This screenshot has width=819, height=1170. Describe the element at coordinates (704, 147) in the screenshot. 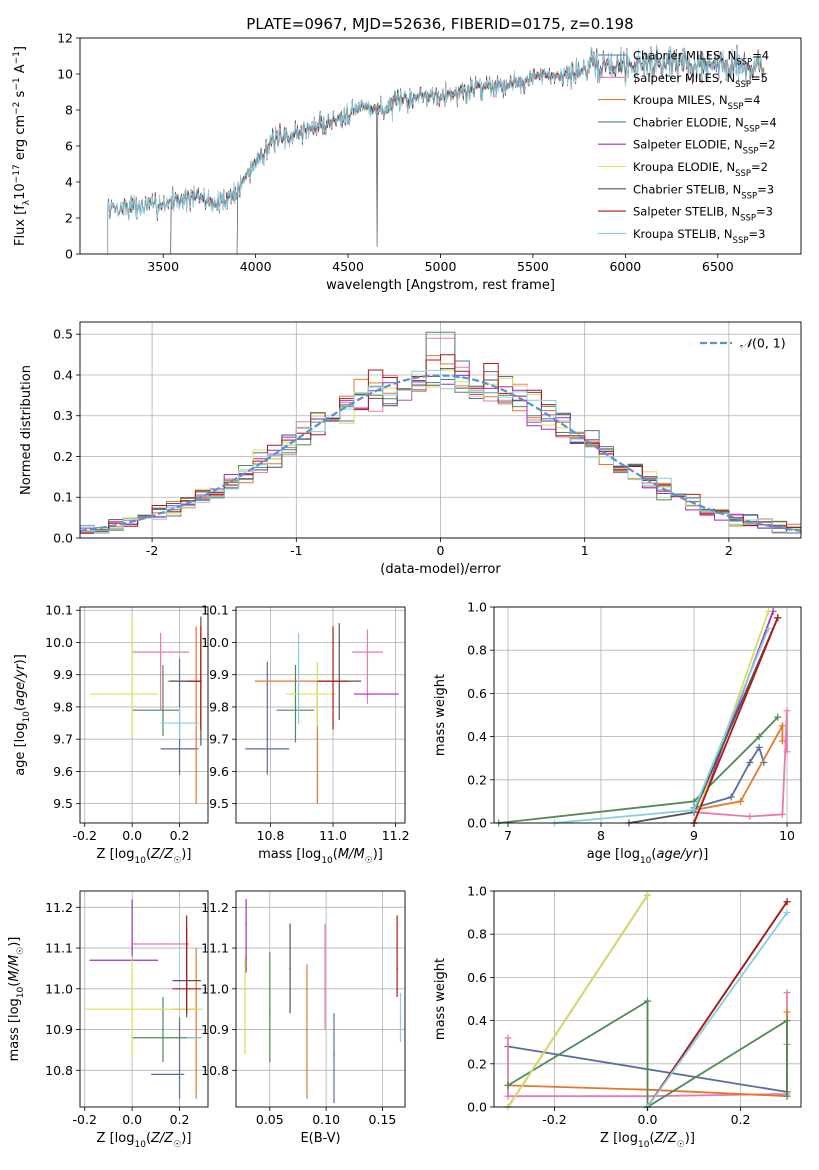

I see `legend-label-salpeter-elodie: Salpeter ELODIE, NSSP=2` at that location.